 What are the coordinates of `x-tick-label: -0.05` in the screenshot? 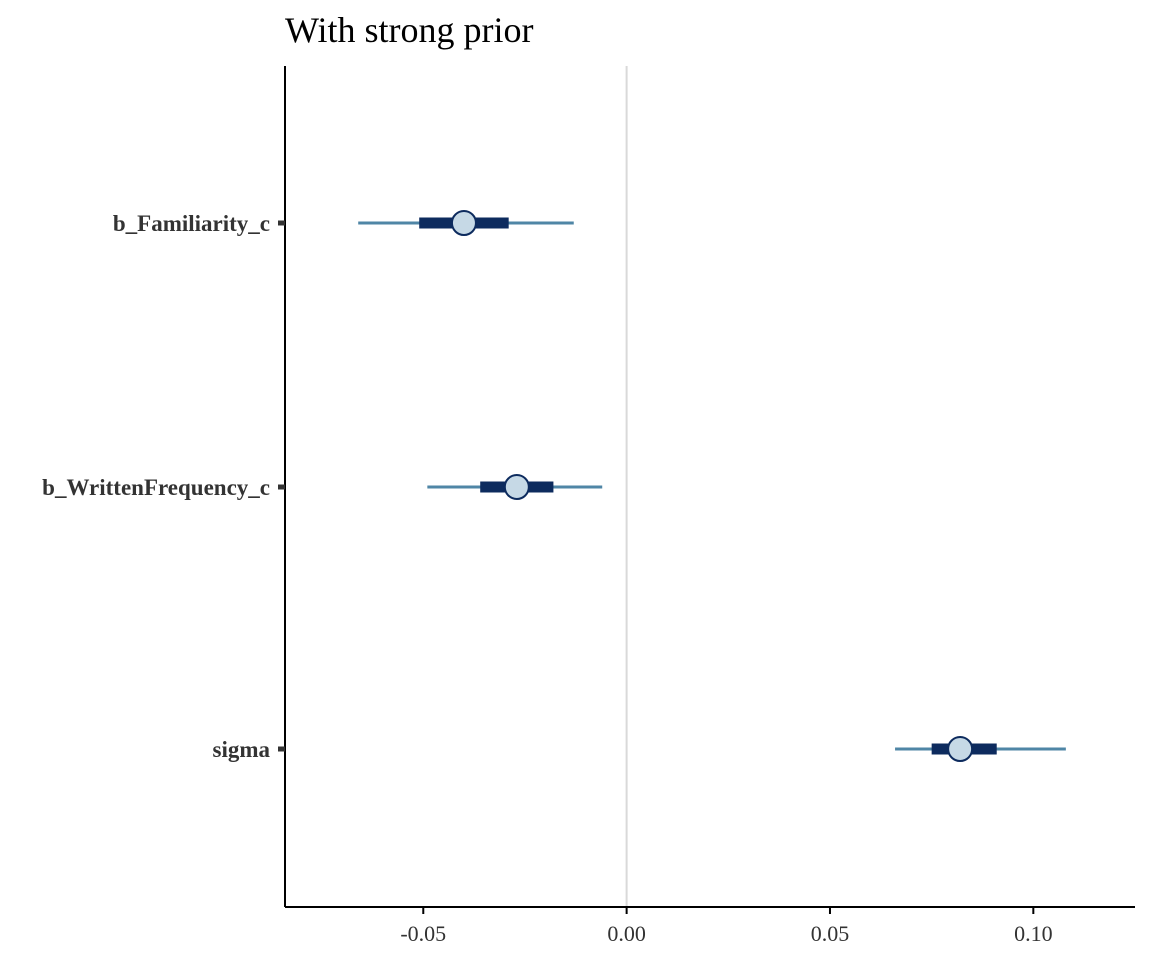 It's located at (423, 933).